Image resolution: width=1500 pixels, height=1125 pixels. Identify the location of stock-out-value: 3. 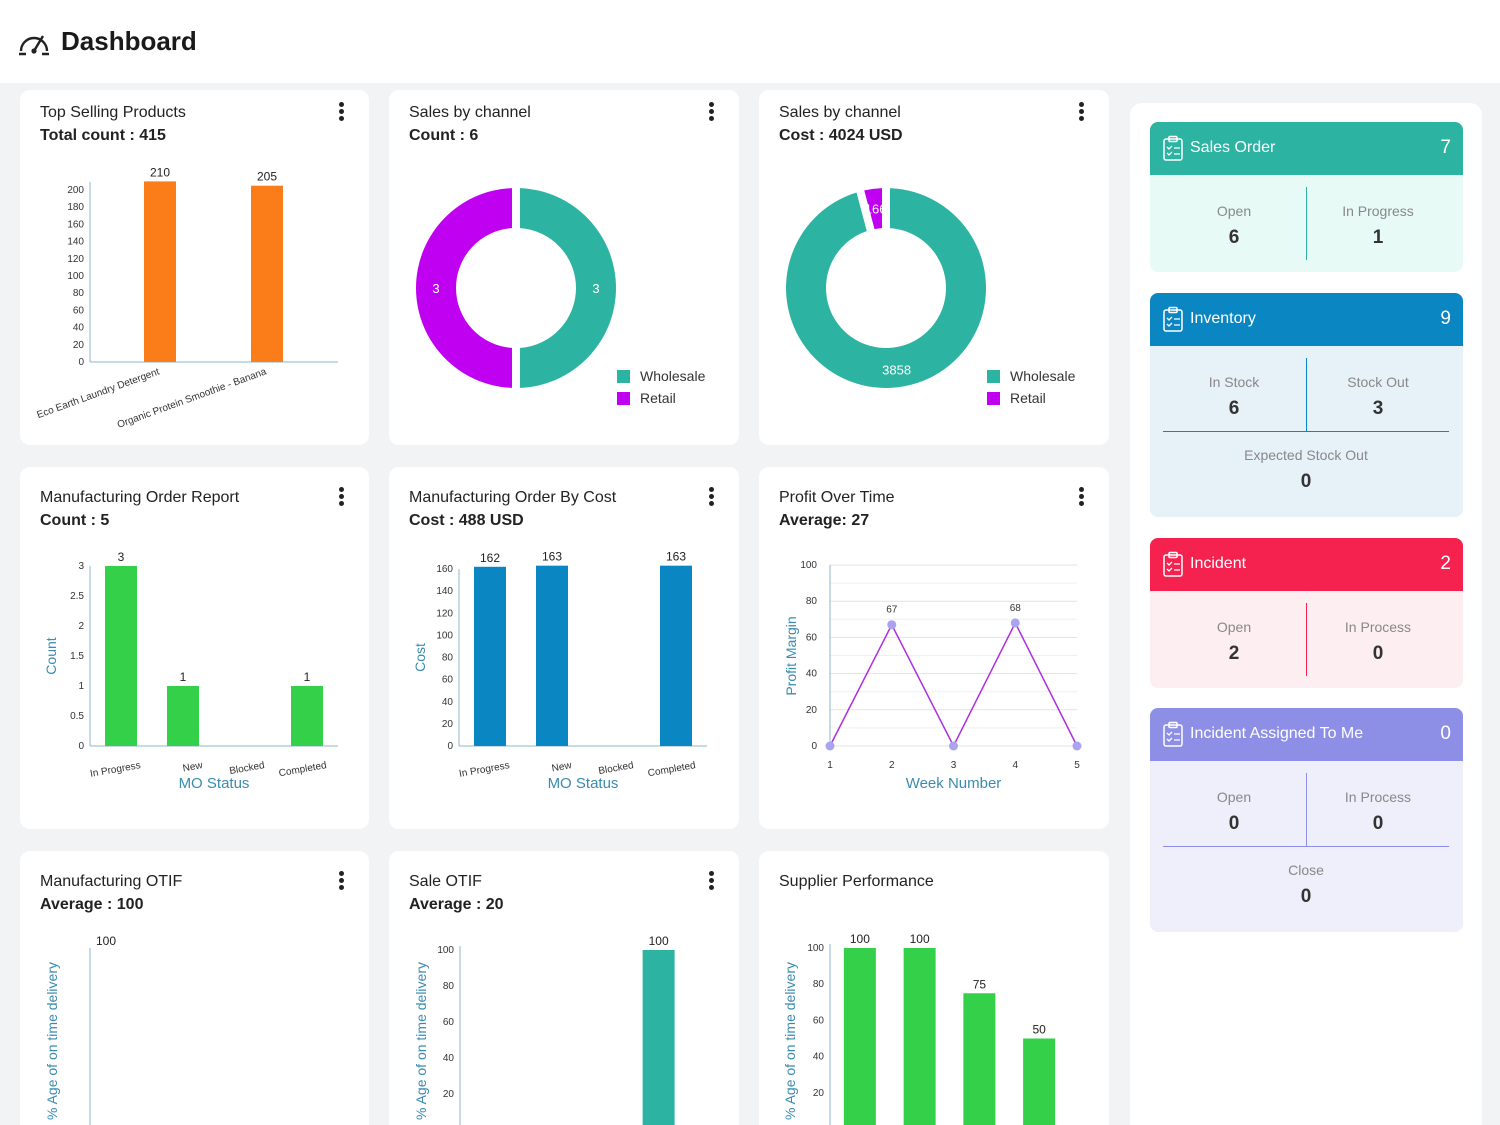
(1378, 408).